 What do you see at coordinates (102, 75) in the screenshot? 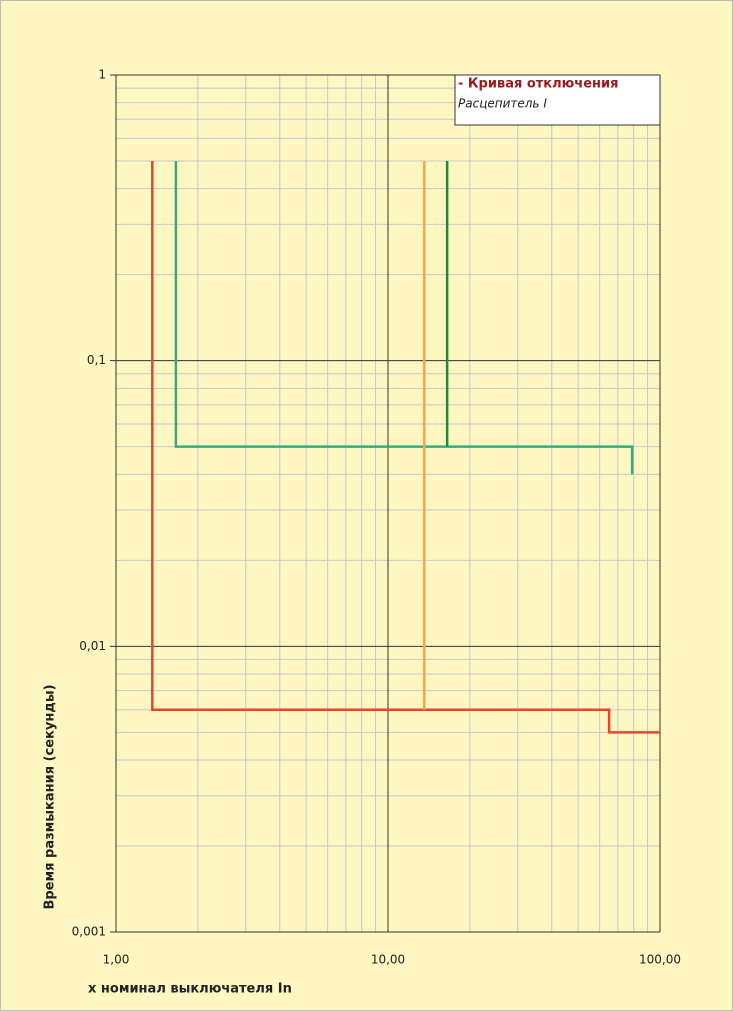
I see `y-tick-label: 1` at bounding box center [102, 75].